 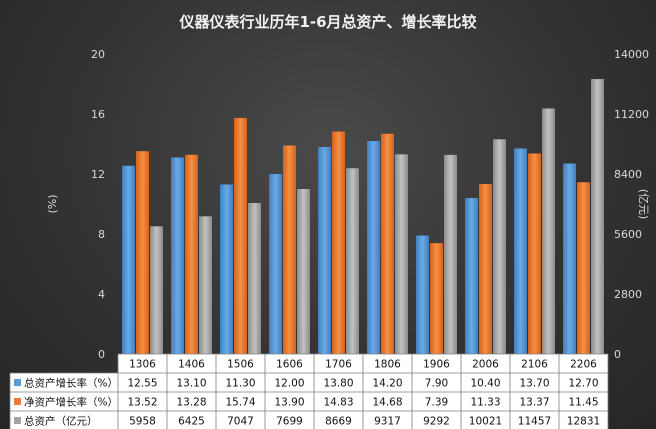 What do you see at coordinates (101, 354) in the screenshot?
I see `y-left-tick-label: 0` at bounding box center [101, 354].